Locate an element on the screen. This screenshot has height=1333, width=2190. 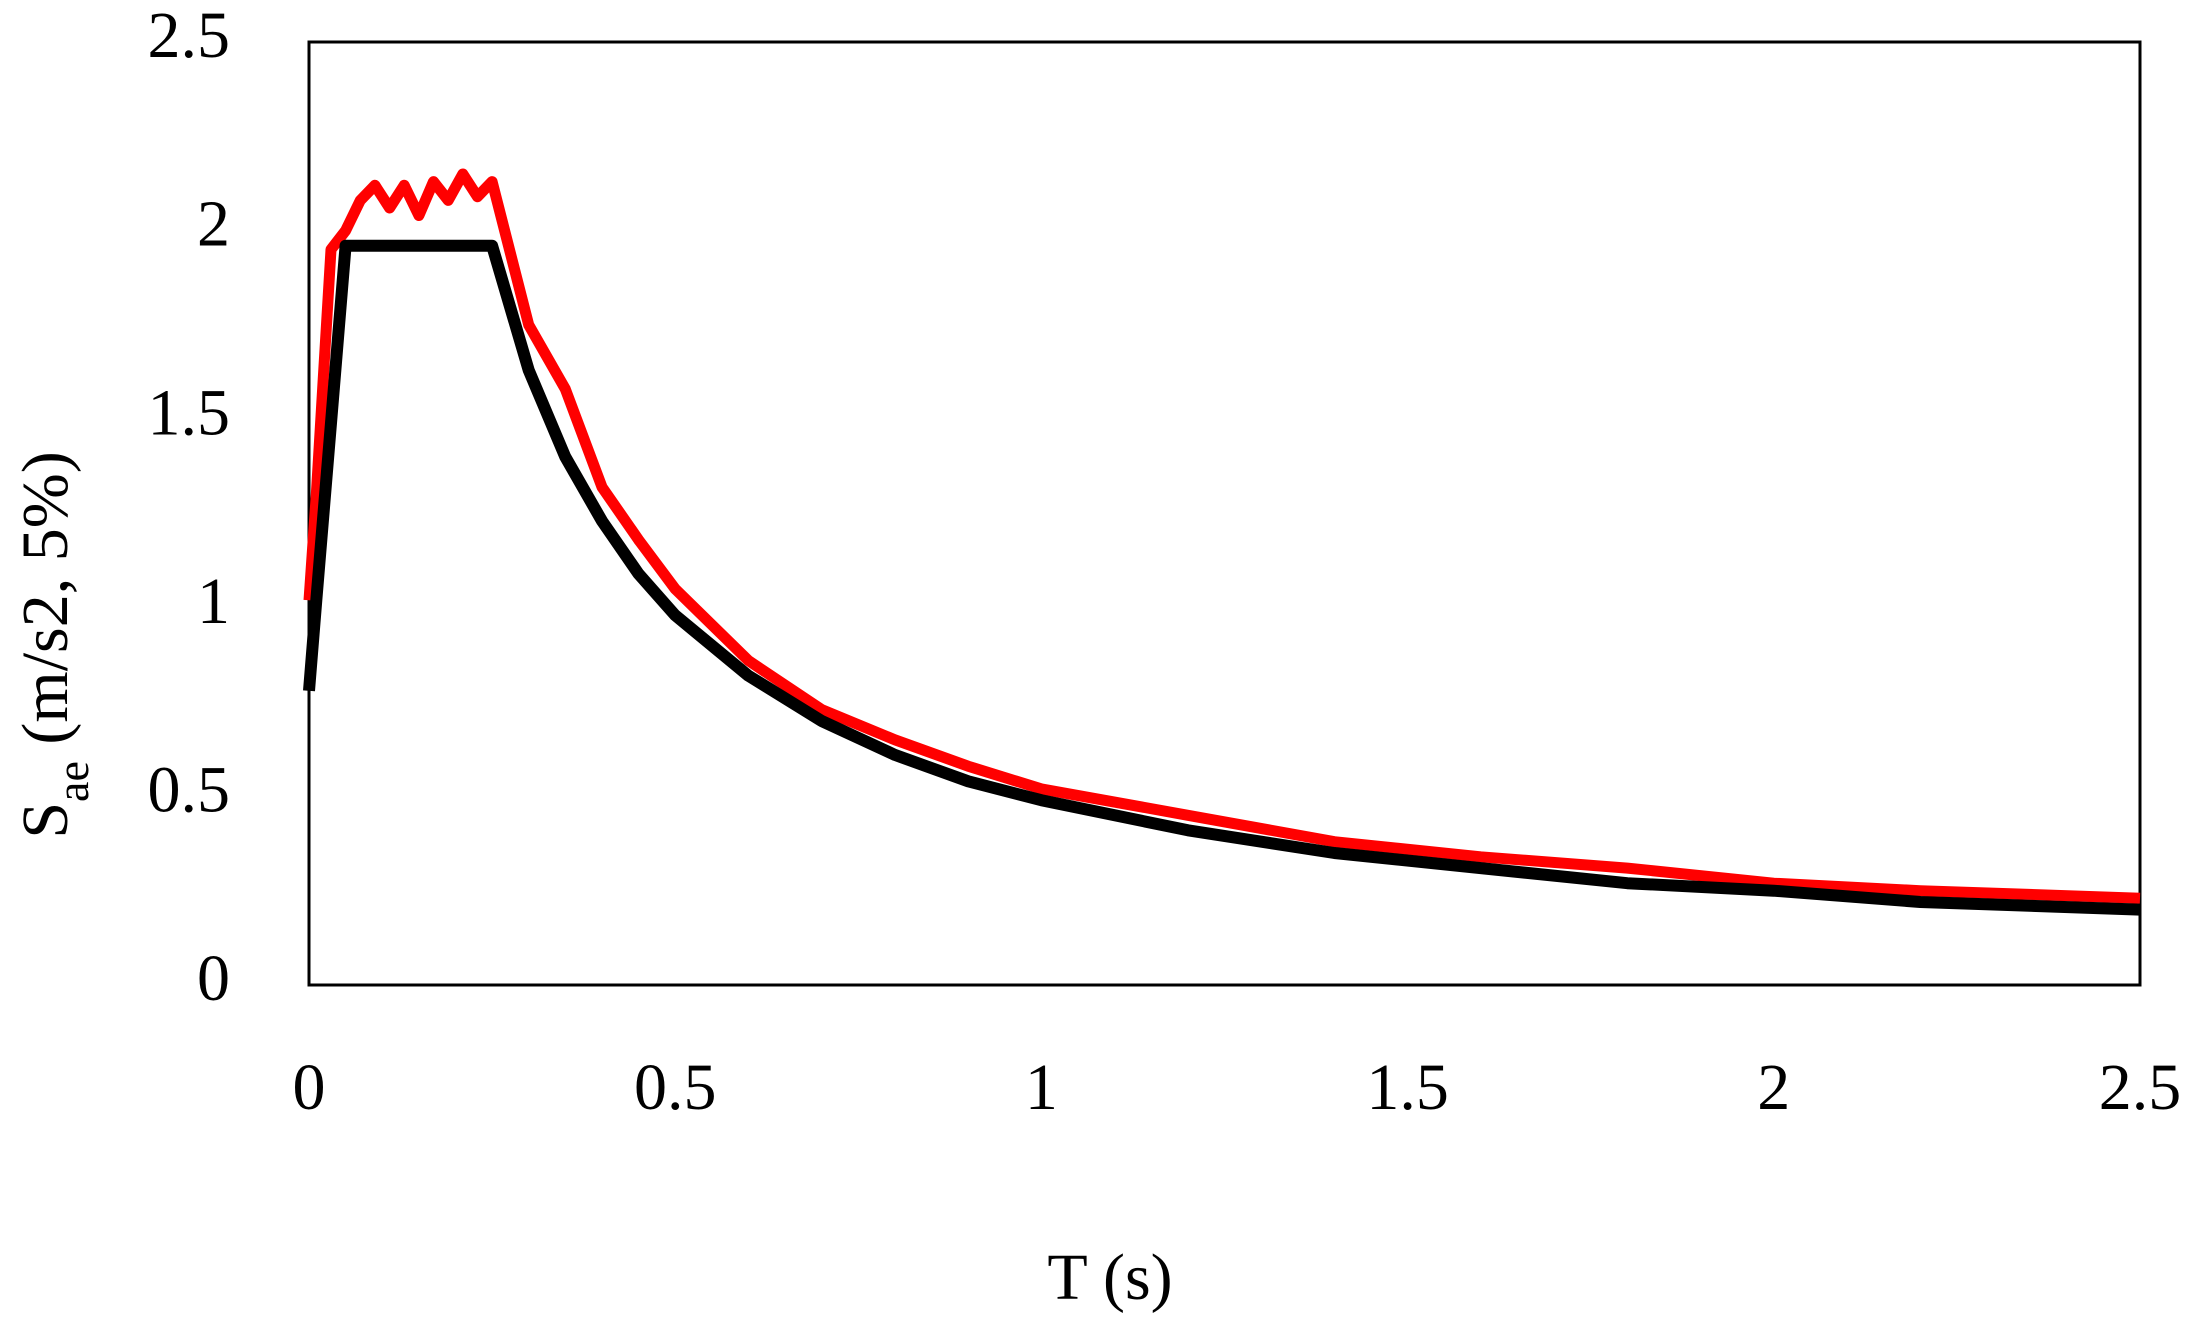
y-axis-label-rest: (m/s2, 5%) is located at coordinates (45, 606).